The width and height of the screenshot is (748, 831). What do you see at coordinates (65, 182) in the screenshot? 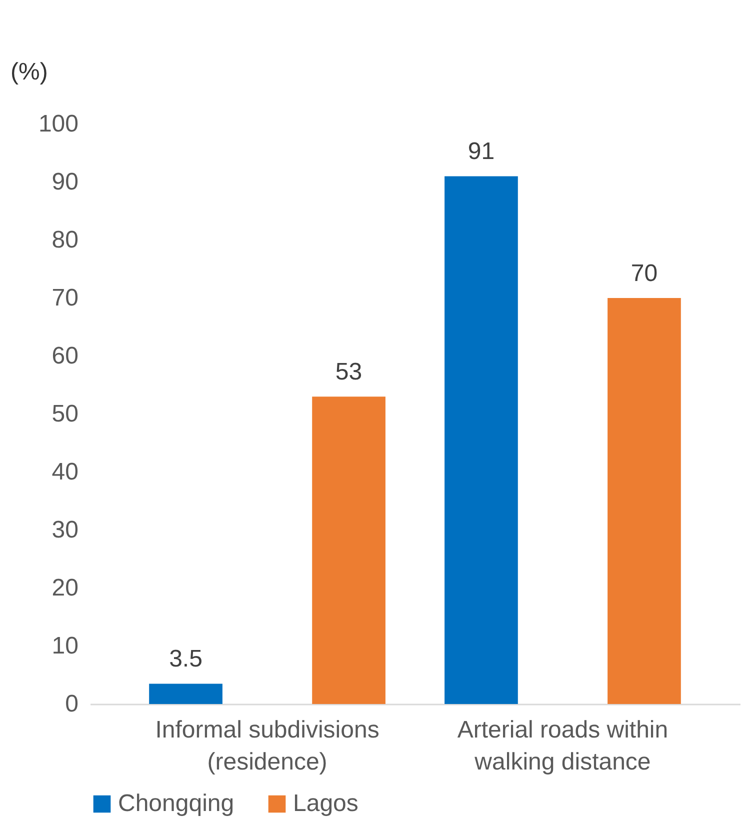
I see `y-tick-label: 90` at bounding box center [65, 182].